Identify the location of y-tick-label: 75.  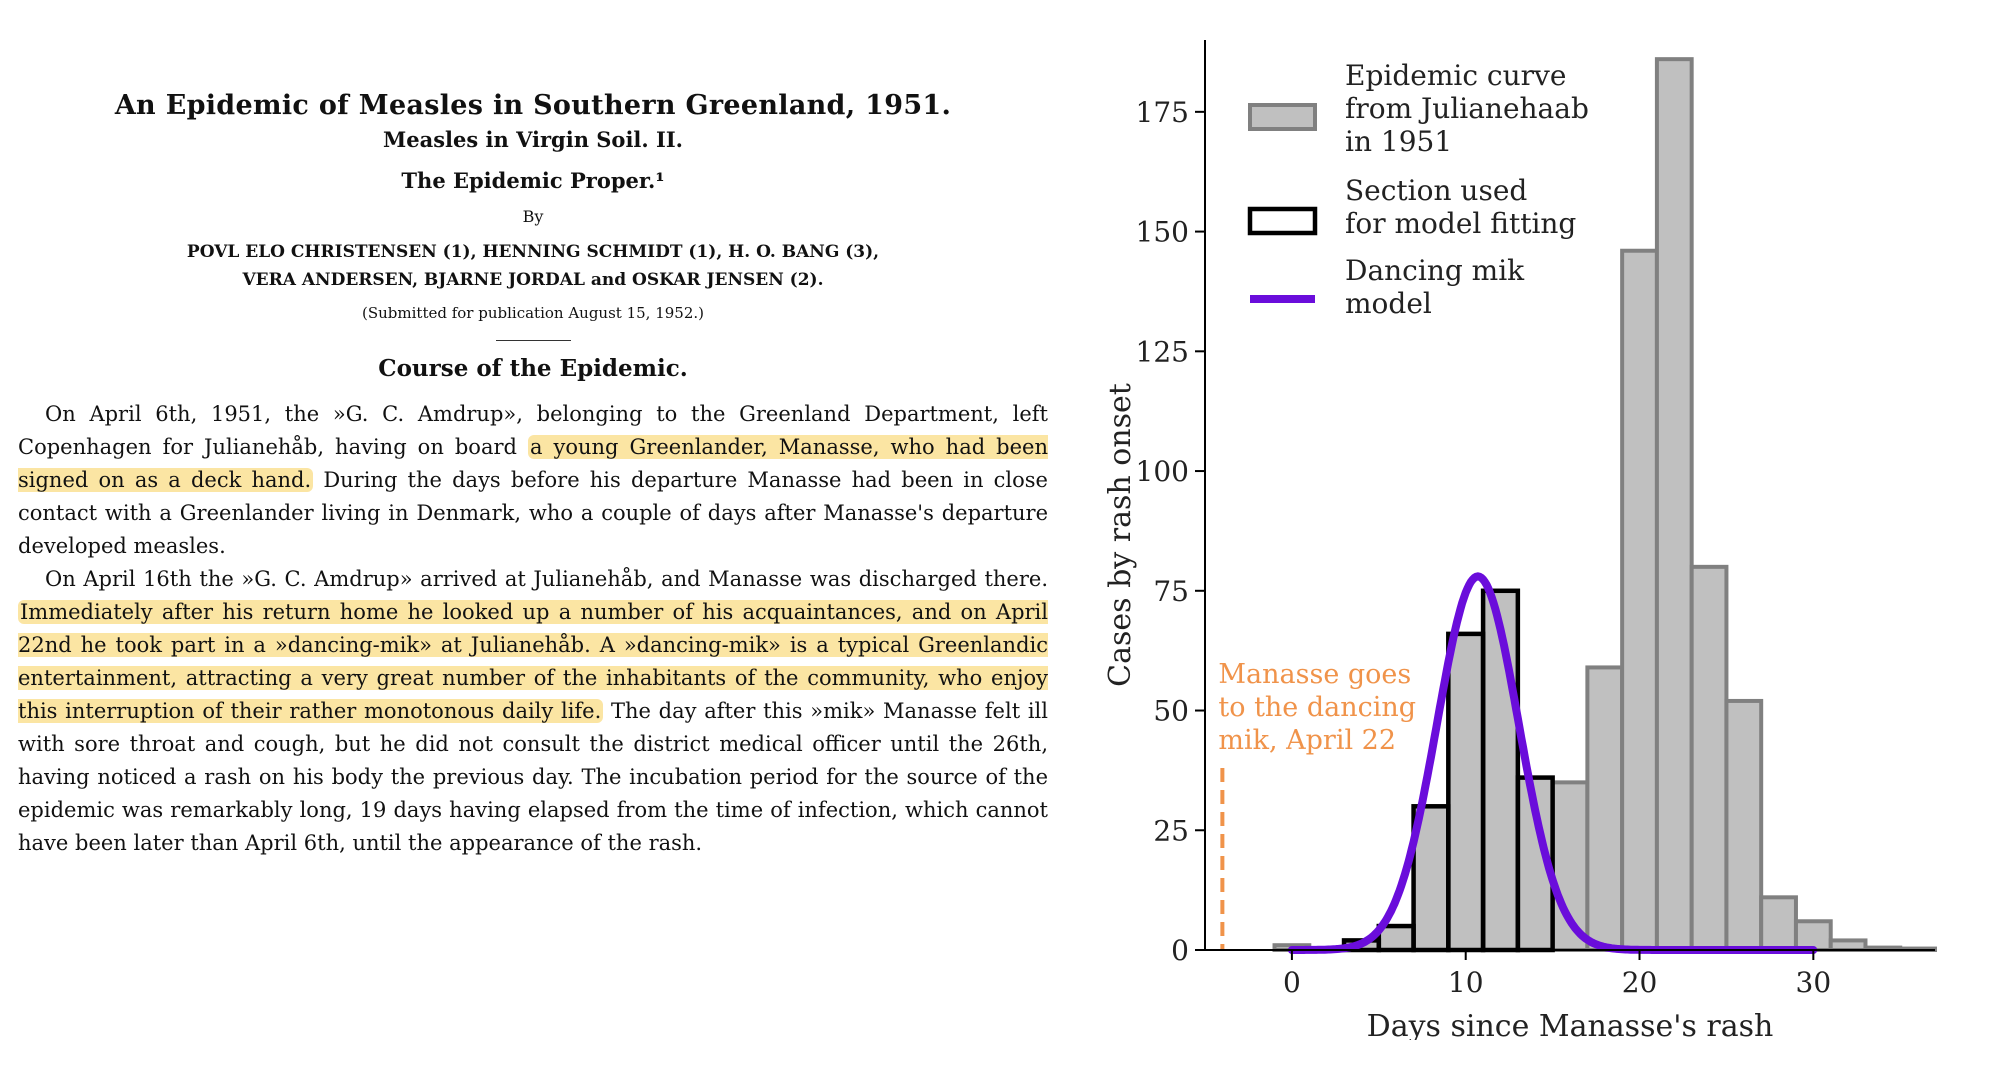
(1171, 591).